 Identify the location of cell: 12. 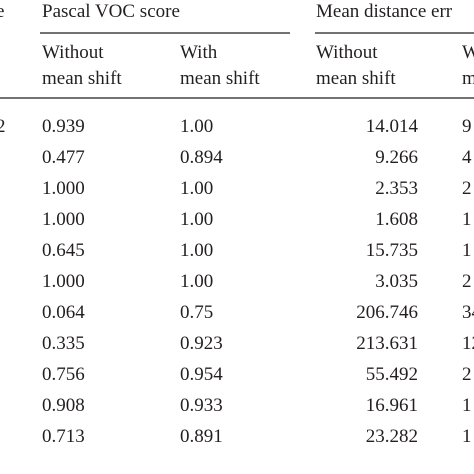
(468, 343).